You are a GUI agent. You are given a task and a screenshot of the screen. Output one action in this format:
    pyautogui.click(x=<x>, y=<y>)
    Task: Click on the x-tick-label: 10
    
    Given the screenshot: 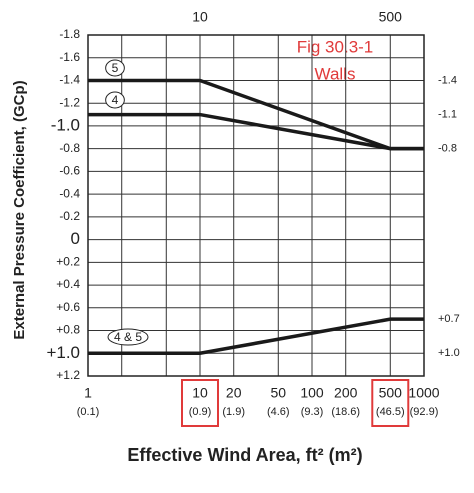 What is the action you would take?
    pyautogui.click(x=200, y=393)
    